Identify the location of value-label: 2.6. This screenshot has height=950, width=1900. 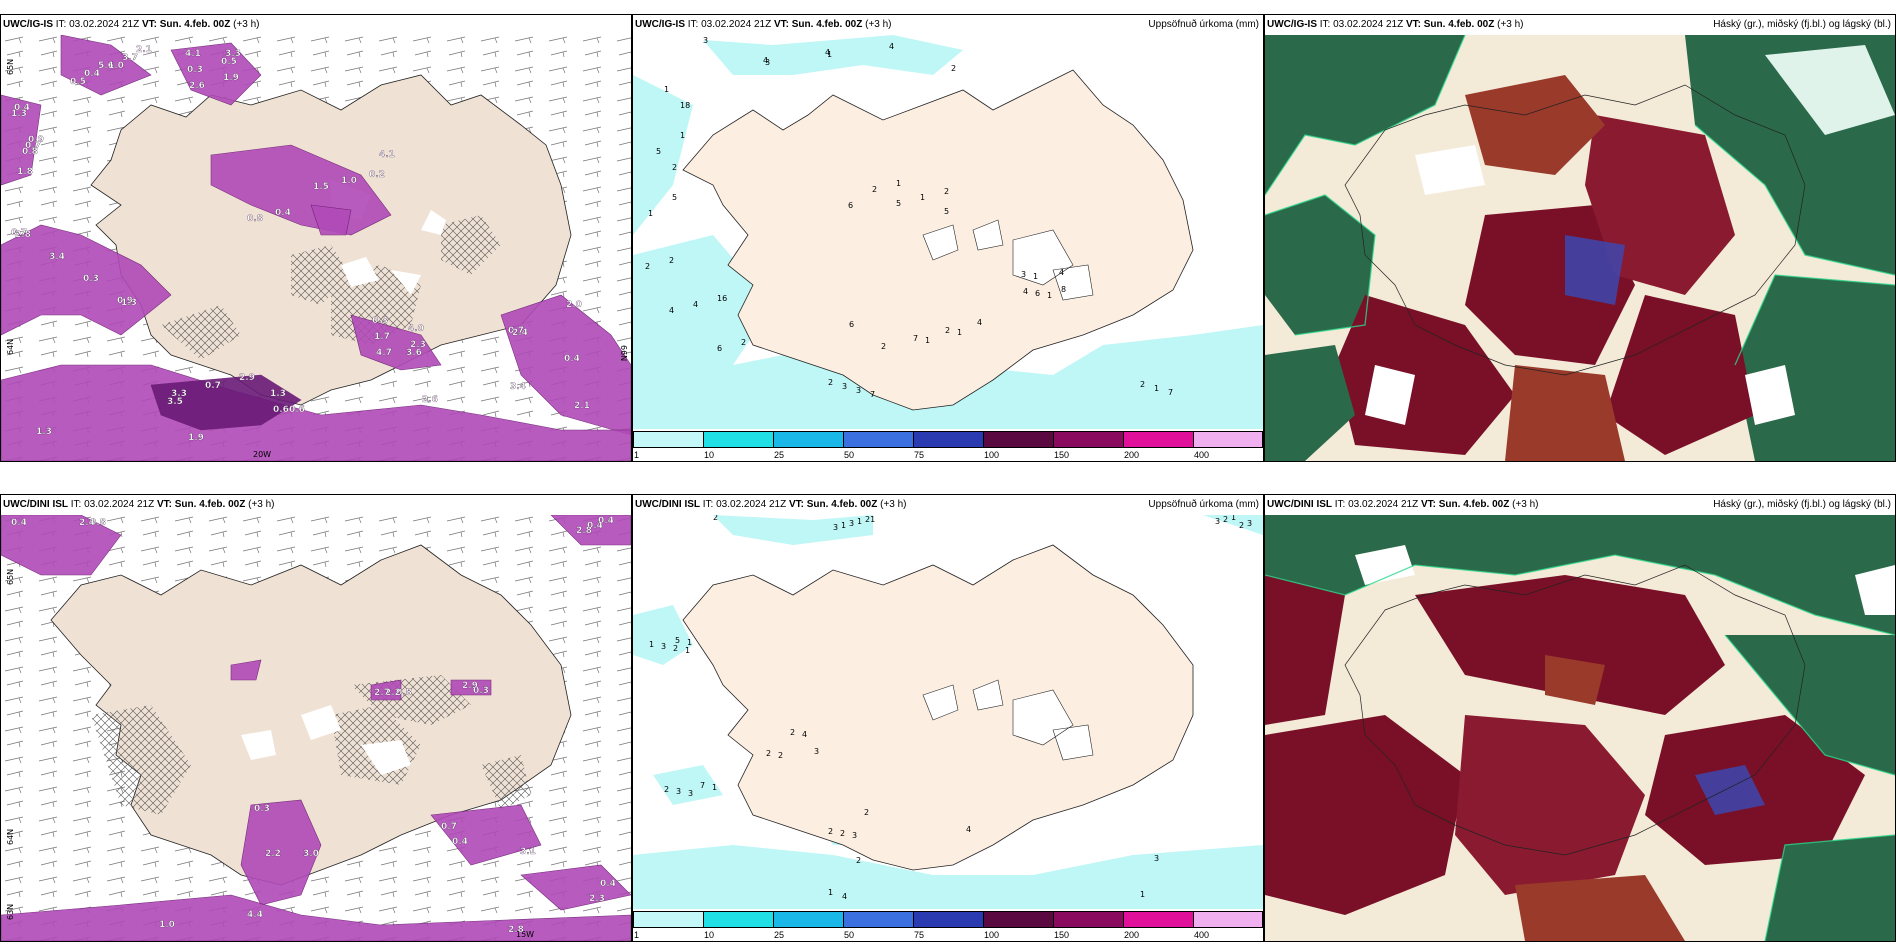
(197, 86).